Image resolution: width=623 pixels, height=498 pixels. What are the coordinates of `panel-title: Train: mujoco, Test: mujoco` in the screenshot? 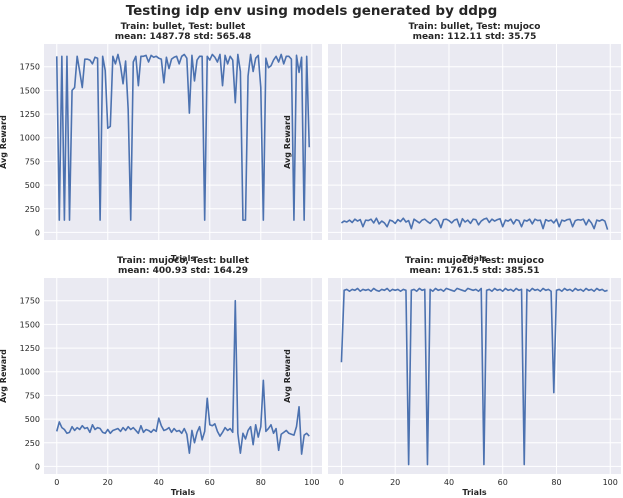 It's located at (474, 261).